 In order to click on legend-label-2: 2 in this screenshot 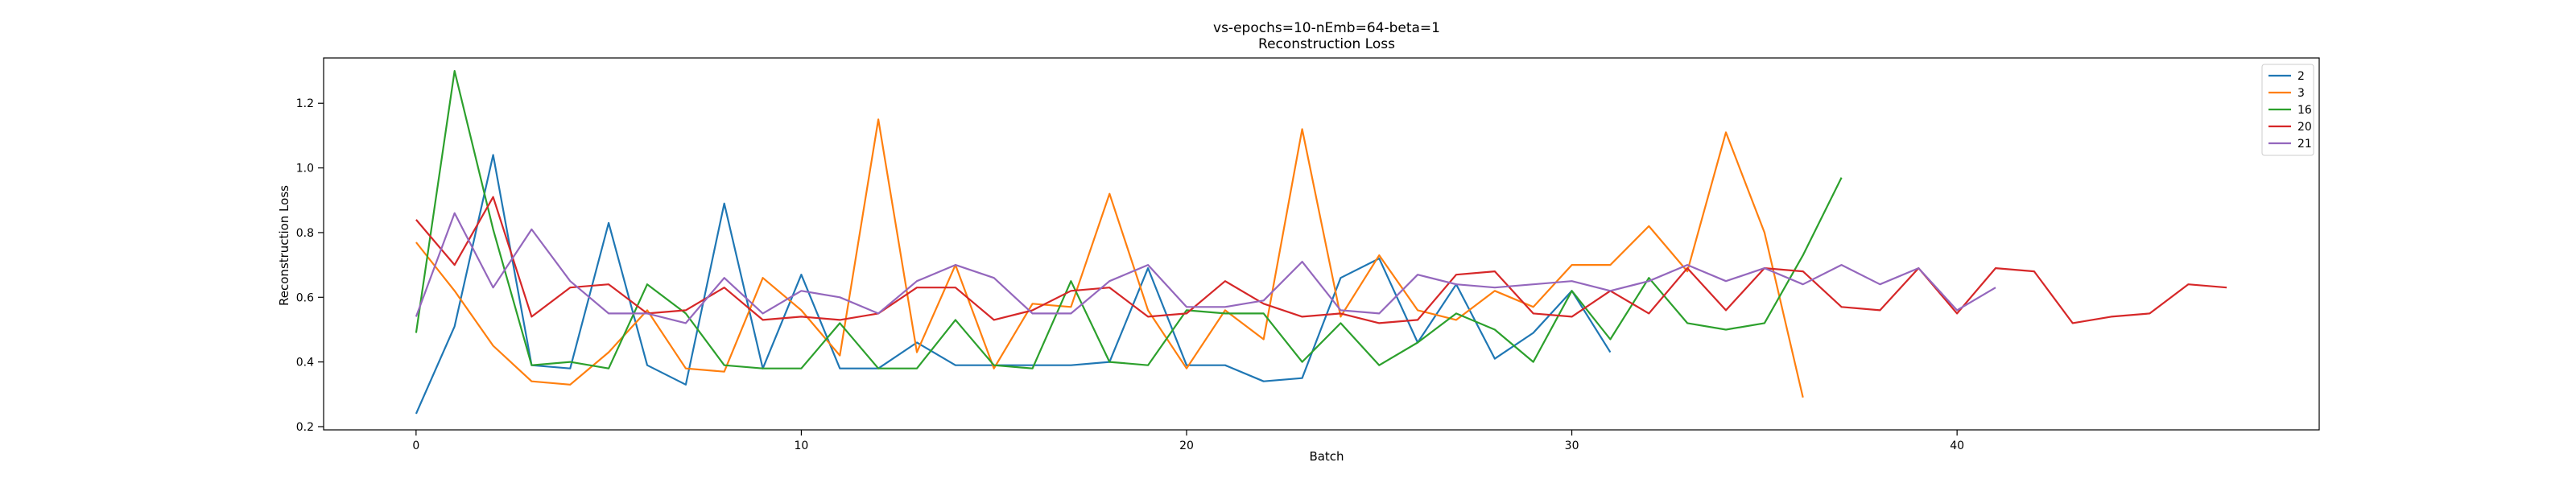, I will do `click(2301, 76)`.